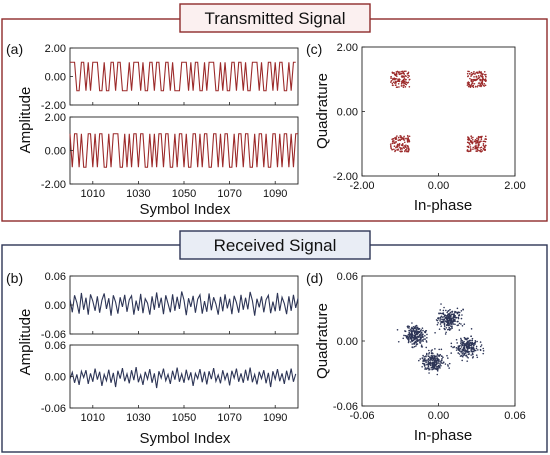 The image size is (550, 455). I want to click on panel-a-bottom-xtick-label: 1030, so click(138, 194).